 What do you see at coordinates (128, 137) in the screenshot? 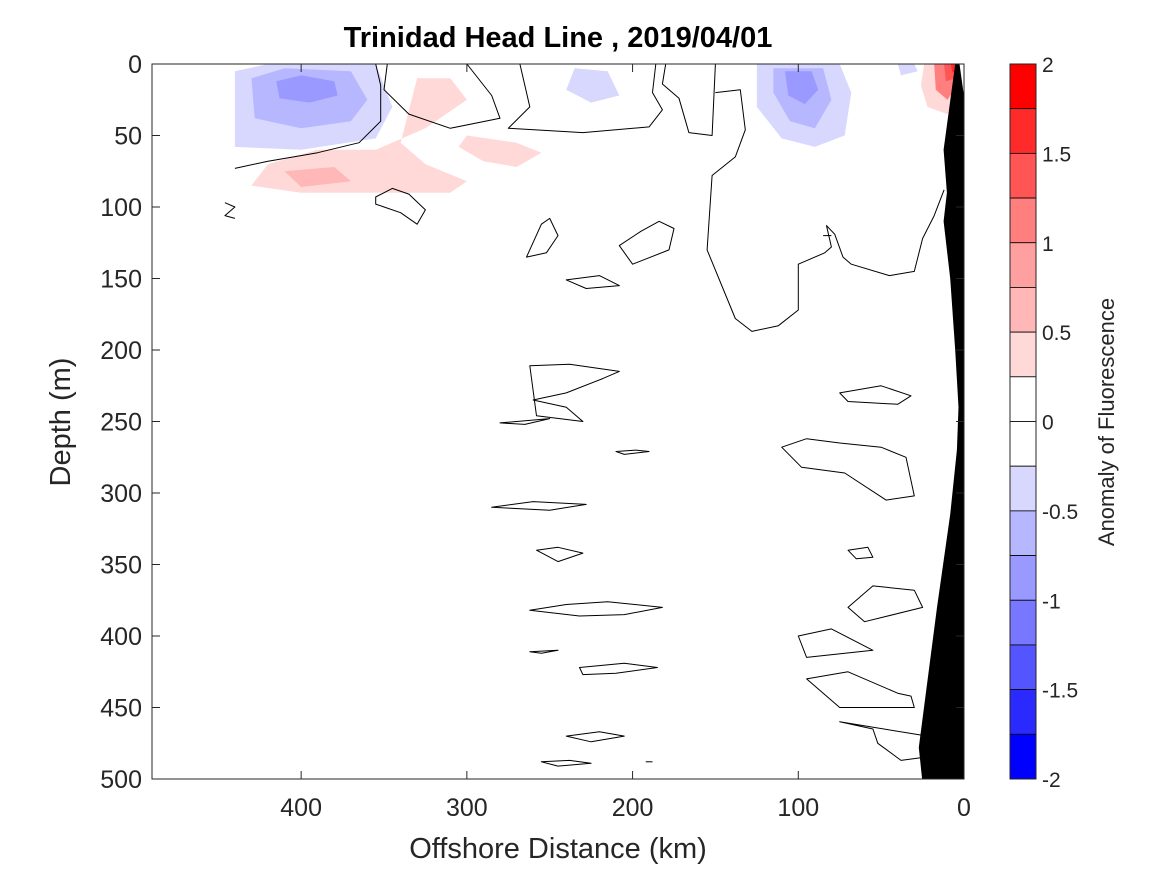
I see `y-tick-label: 50` at bounding box center [128, 137].